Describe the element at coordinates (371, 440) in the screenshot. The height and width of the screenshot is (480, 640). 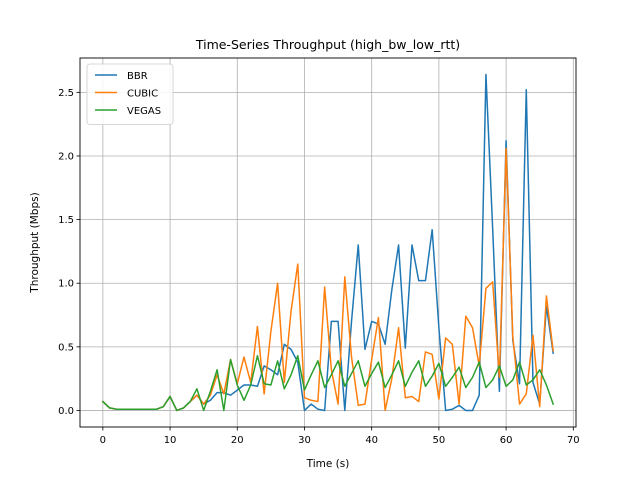
I see `x-tick-label: 40` at that location.